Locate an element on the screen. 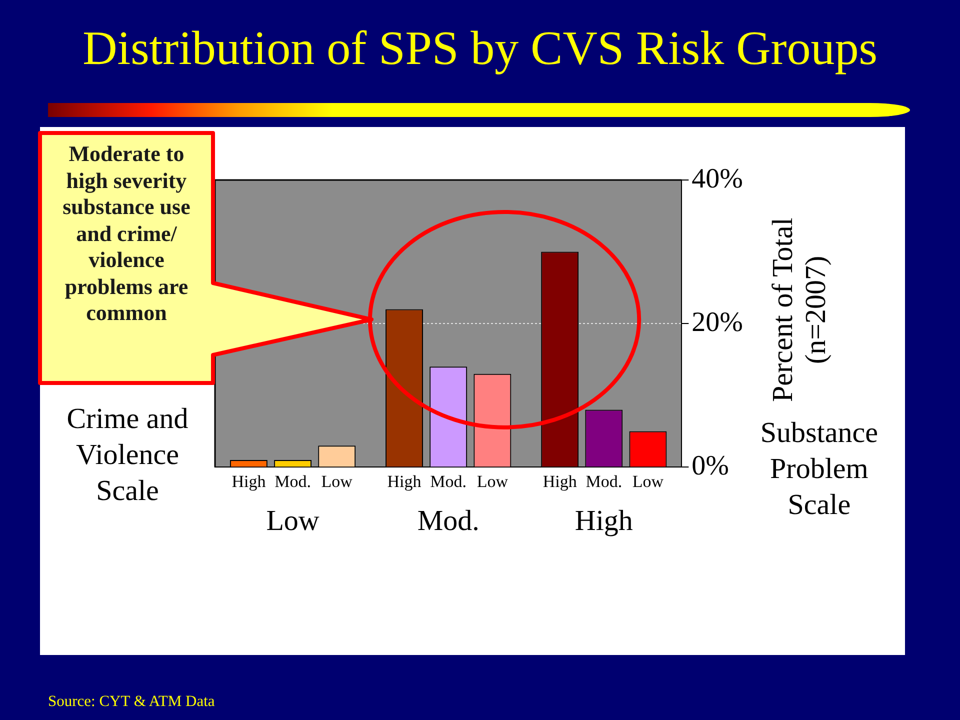  series-label: High is located at coordinates (249, 482).